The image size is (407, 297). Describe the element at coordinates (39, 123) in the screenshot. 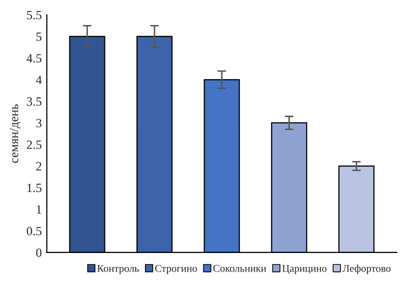

I see `y-tick-label: 3` at that location.